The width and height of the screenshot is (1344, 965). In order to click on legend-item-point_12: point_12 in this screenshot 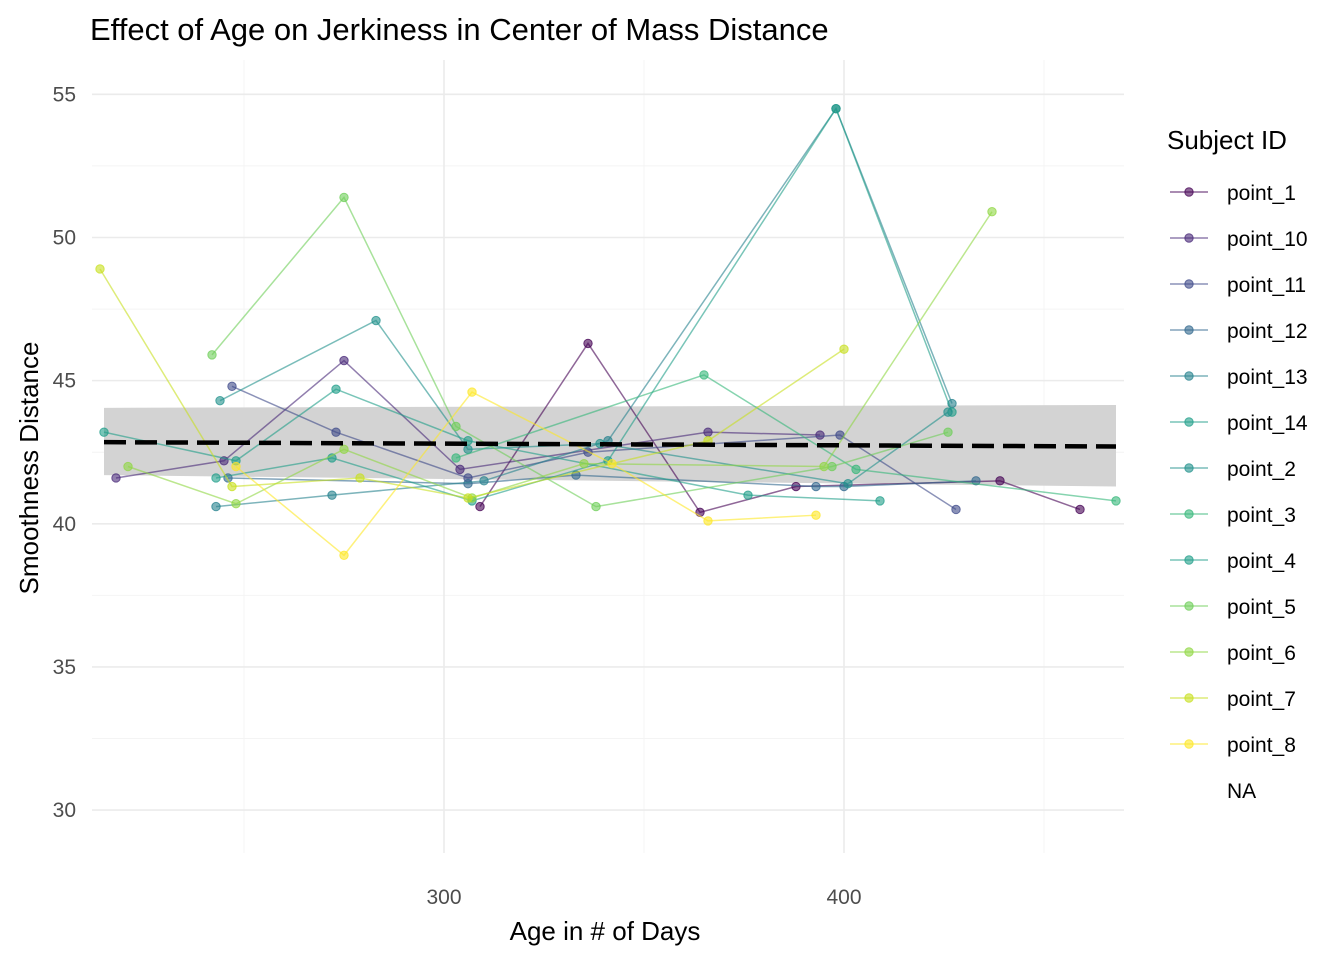, I will do `click(1239, 331)`.